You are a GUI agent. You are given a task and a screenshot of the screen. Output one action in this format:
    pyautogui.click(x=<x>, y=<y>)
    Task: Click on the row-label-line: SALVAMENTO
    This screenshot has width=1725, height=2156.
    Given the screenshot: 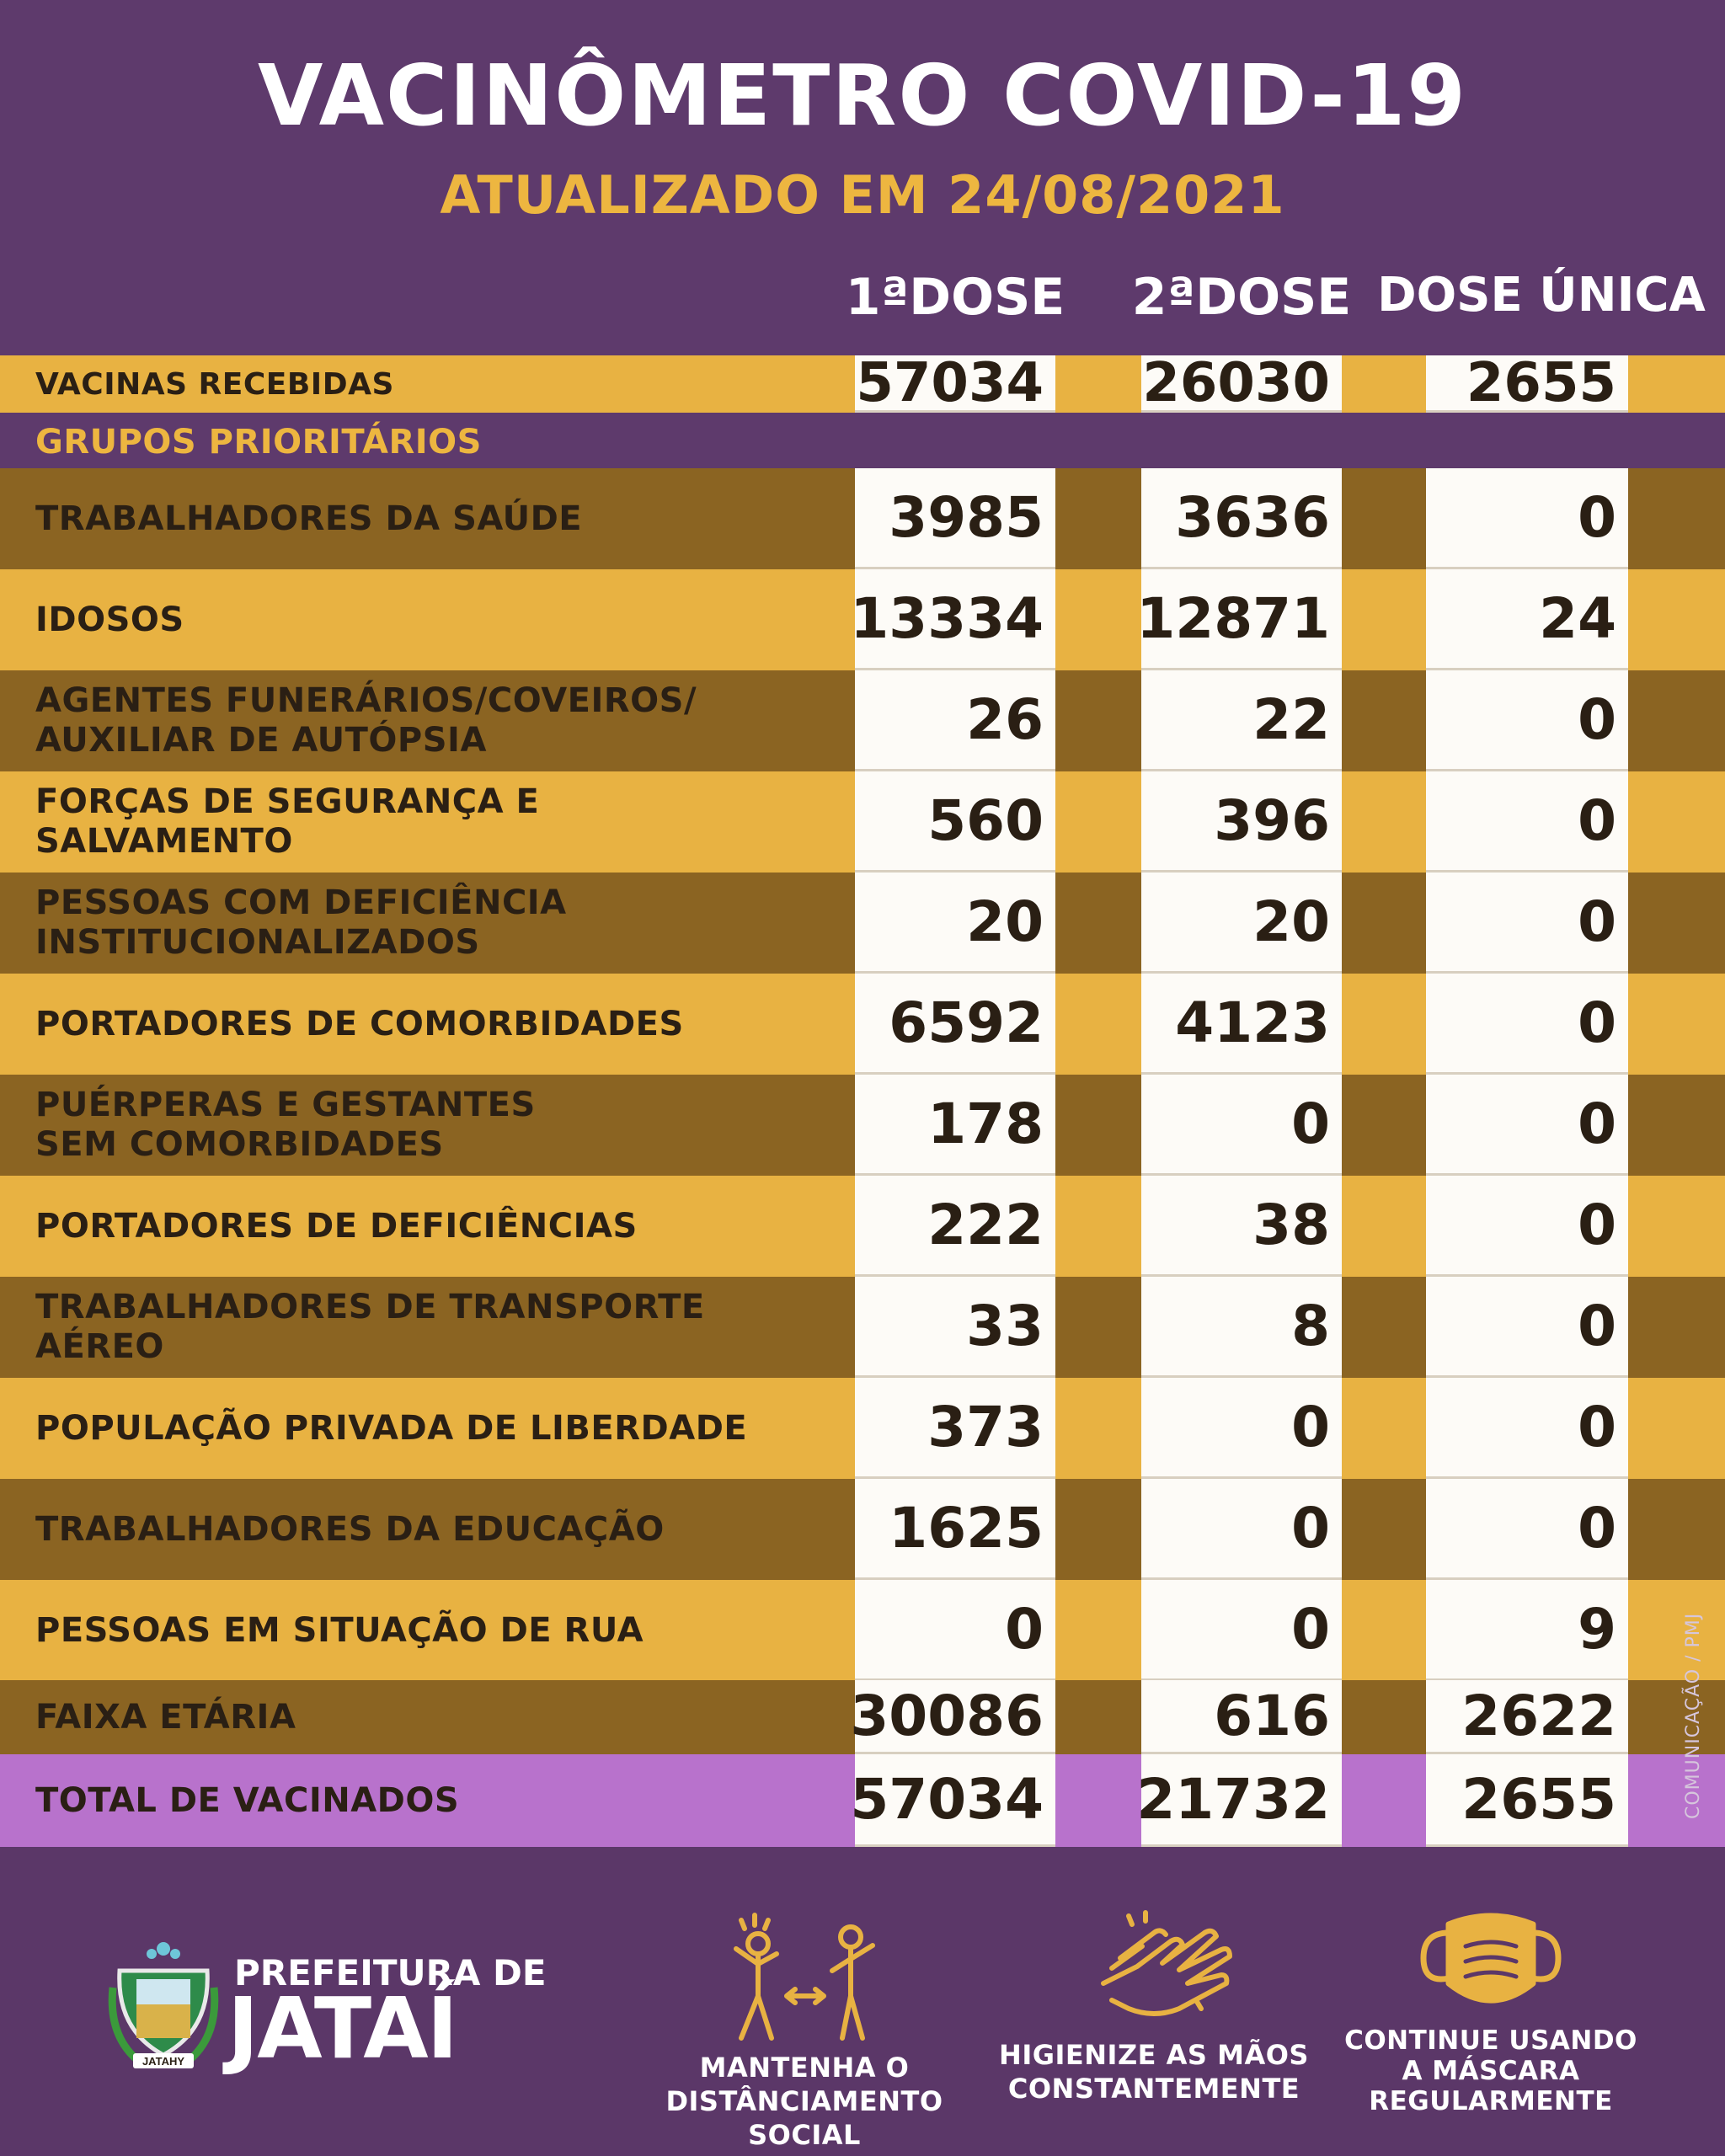 What is the action you would take?
    pyautogui.click(x=164, y=841)
    